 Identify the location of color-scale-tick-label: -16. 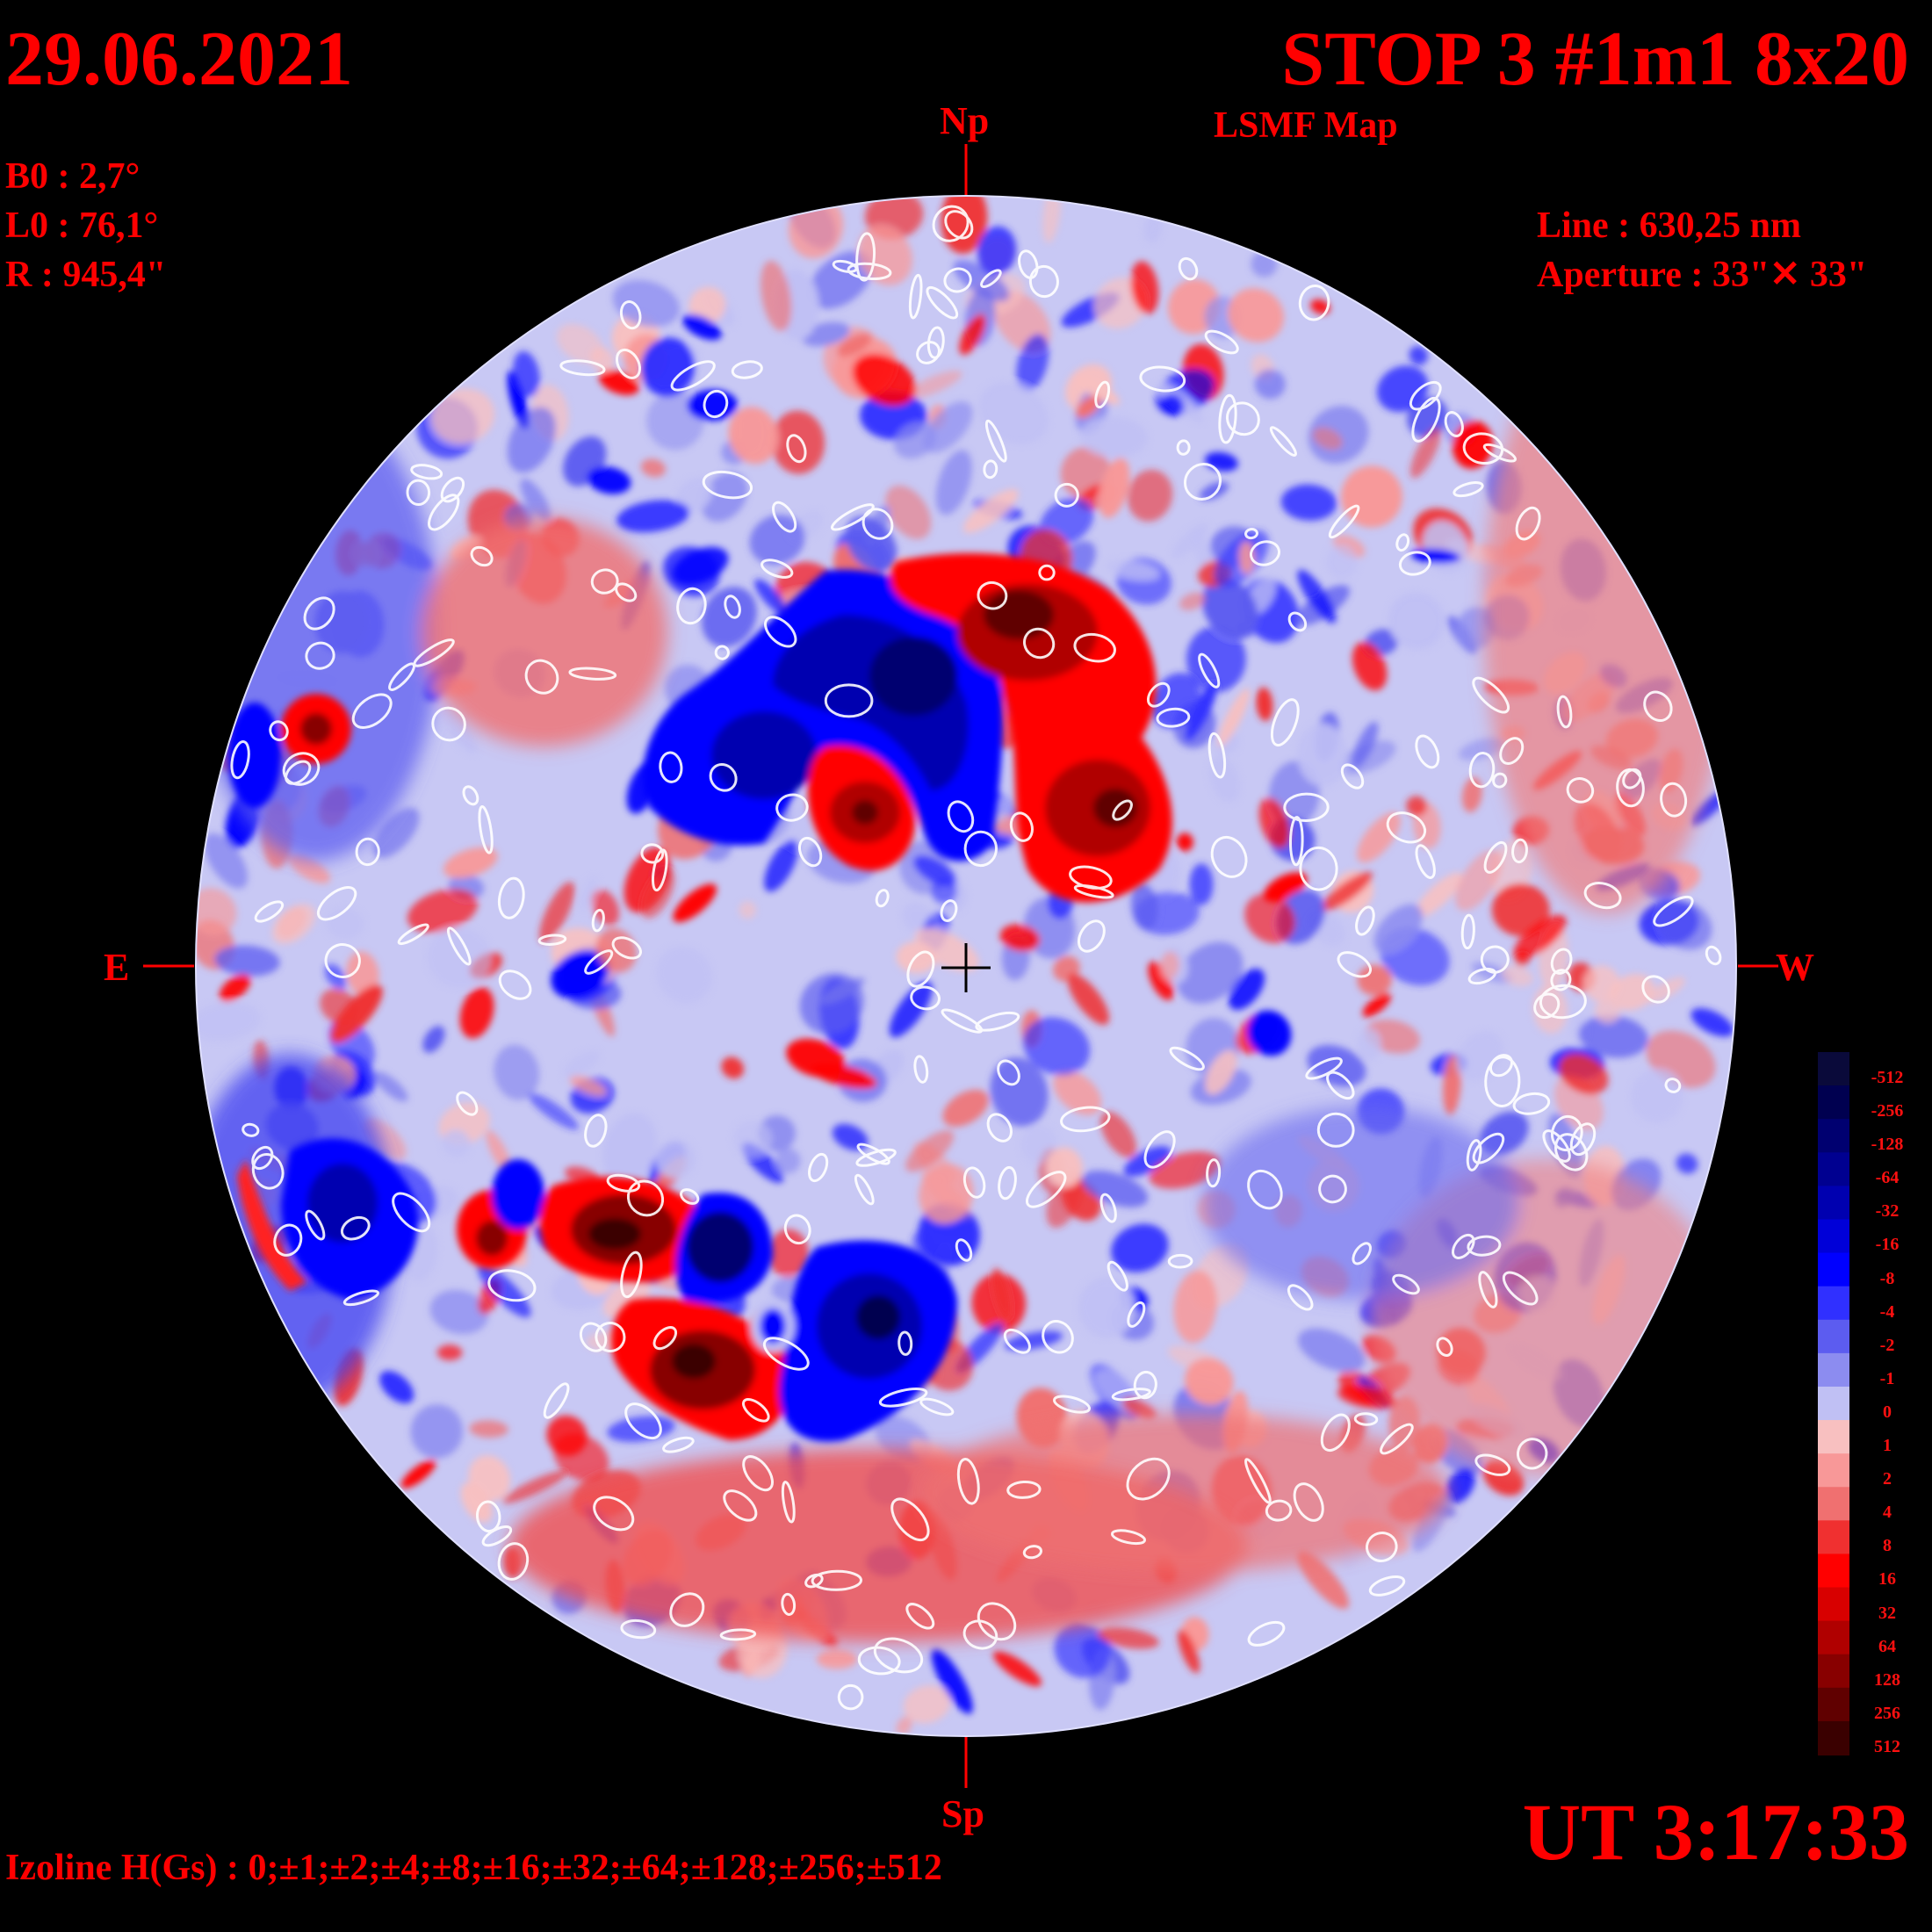
(1887, 1245).